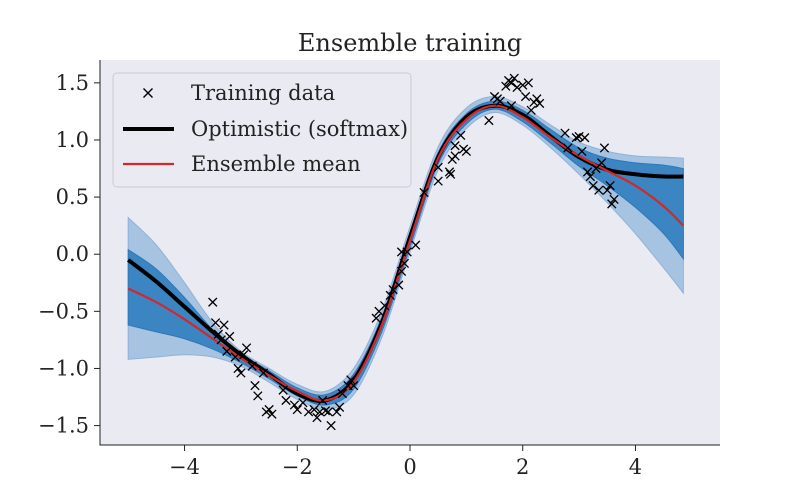 The width and height of the screenshot is (800, 500). I want to click on x-axis: −4 −2 0 2 4, so click(405, 462).